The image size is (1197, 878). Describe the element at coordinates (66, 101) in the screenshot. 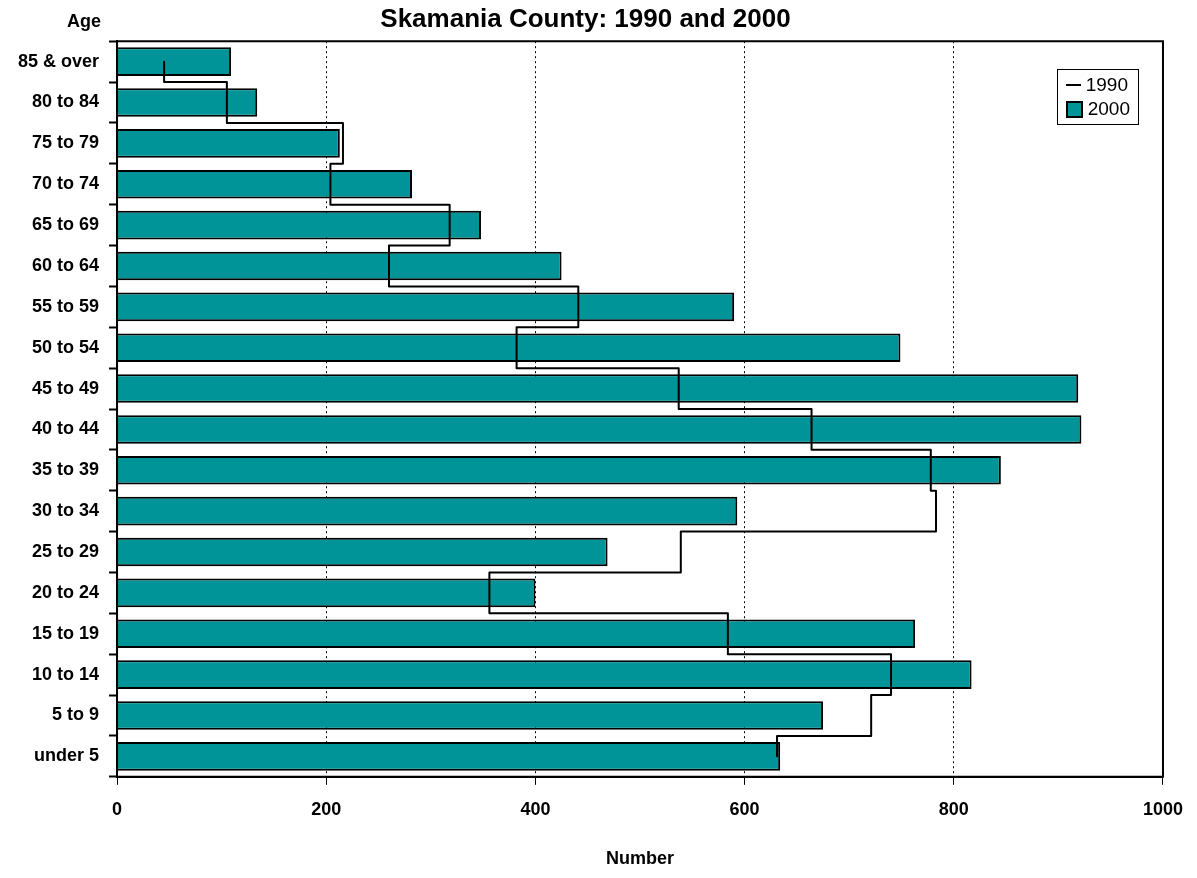

I see `y-tick-label: 80 to 84` at that location.